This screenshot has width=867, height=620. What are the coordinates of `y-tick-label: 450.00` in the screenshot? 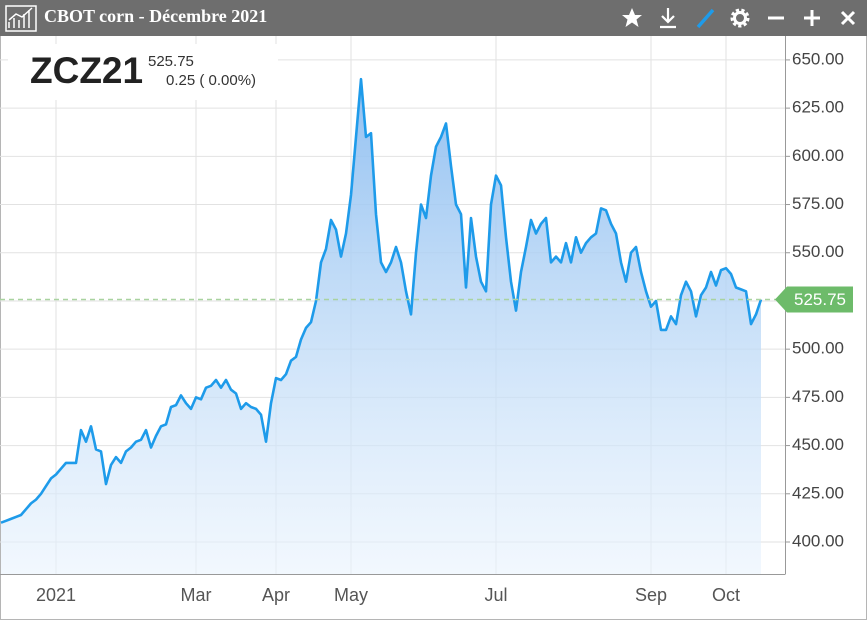 It's located at (818, 444).